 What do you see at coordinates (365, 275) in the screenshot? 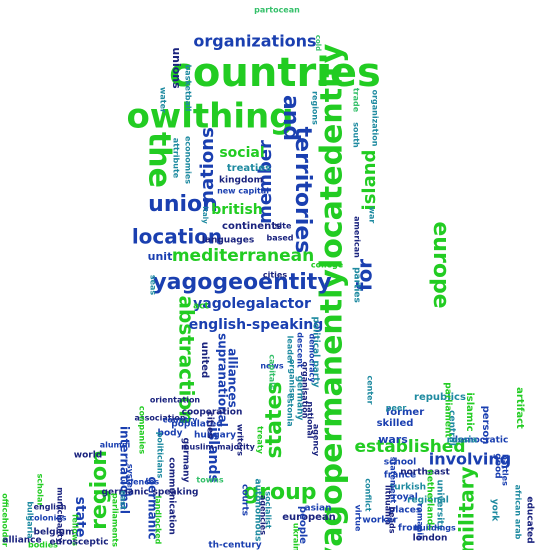
I see `word: for` at bounding box center [365, 275].